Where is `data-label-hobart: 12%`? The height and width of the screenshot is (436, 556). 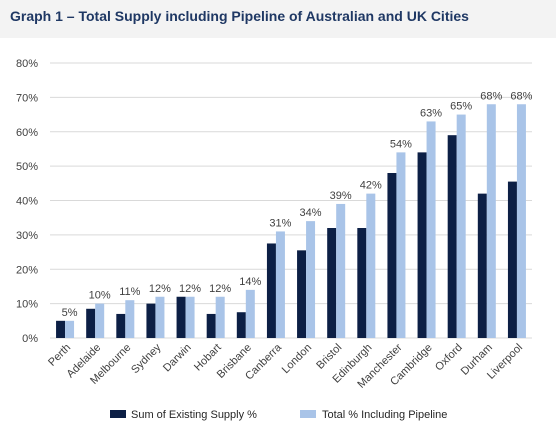
data-label-hobart: 12% is located at coordinates (220, 289).